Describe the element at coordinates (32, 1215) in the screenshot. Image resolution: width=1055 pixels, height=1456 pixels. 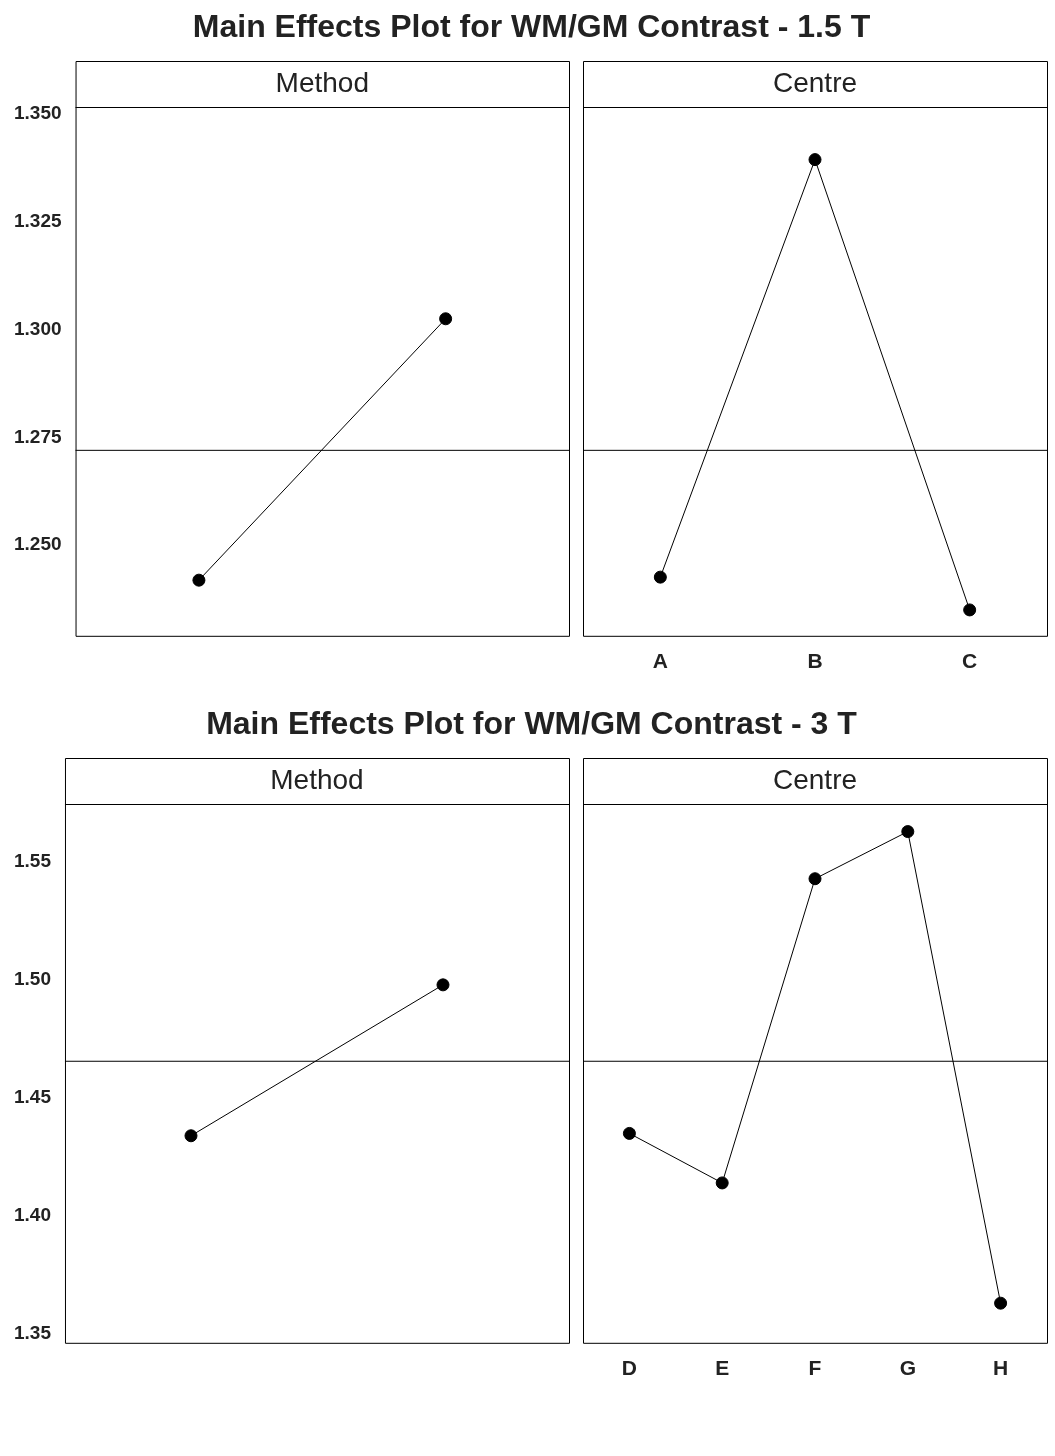
I see `y-tick-label: 1.40` at that location.